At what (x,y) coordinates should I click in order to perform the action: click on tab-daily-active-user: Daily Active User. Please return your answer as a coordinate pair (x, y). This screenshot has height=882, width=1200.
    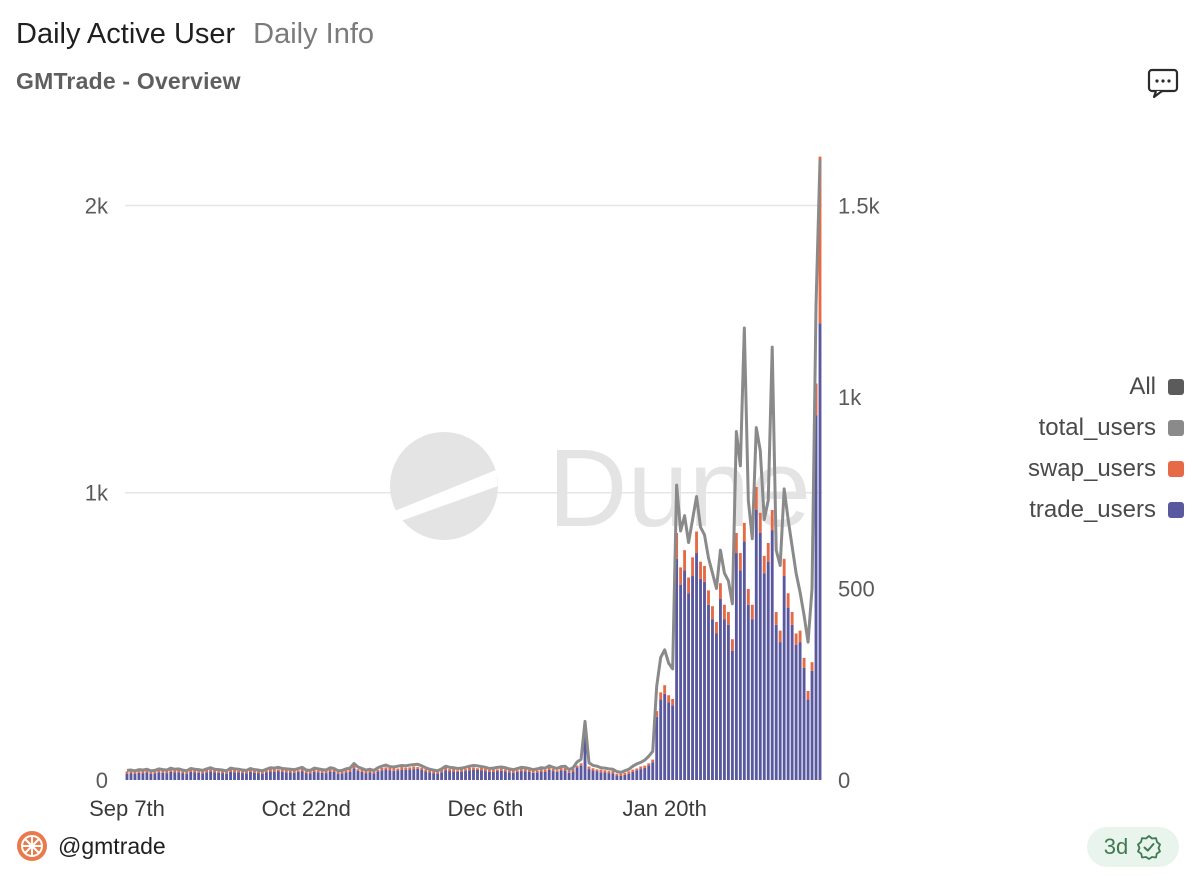
    Looking at the image, I should click on (126, 34).